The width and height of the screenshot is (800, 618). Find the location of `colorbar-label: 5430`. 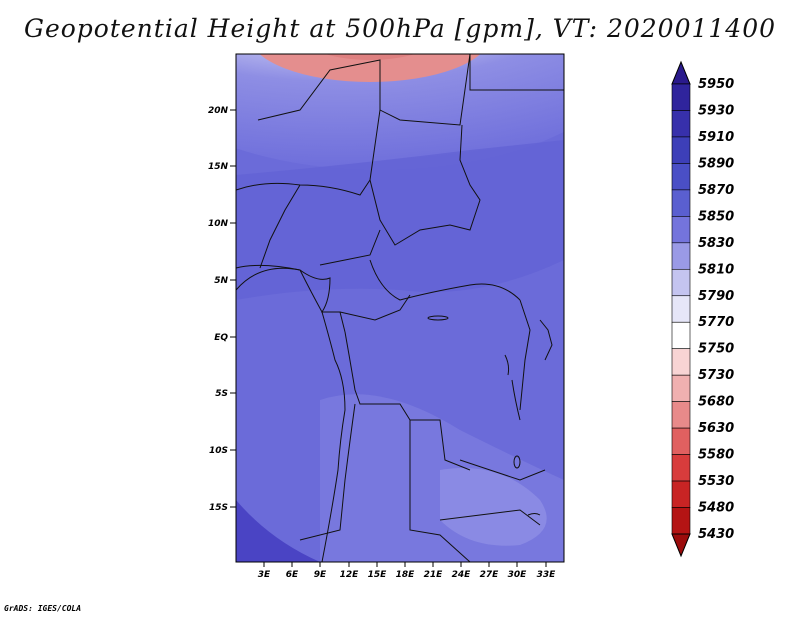

colorbar-label: 5430 is located at coordinates (716, 534).